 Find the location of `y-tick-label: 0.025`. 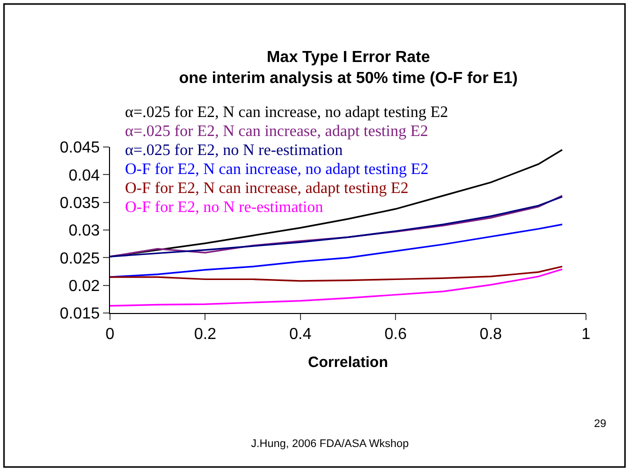

y-tick-label: 0.025 is located at coordinates (80, 259).